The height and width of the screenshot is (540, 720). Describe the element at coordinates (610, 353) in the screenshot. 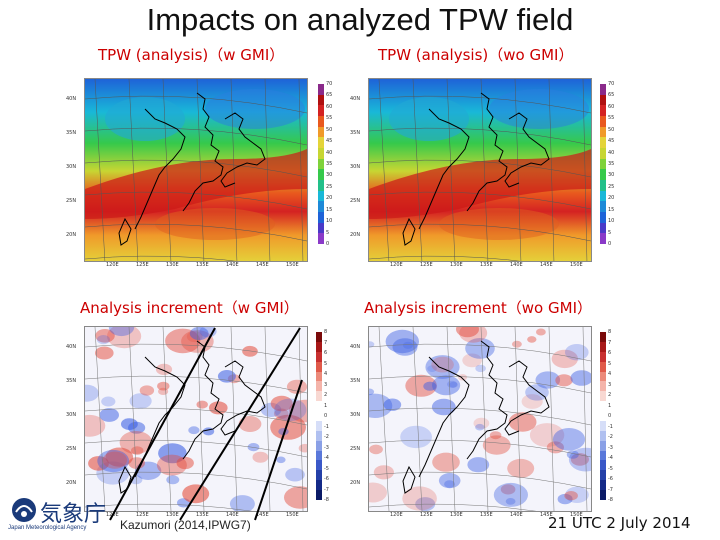

I see `colorbar-tick-label: 6` at that location.